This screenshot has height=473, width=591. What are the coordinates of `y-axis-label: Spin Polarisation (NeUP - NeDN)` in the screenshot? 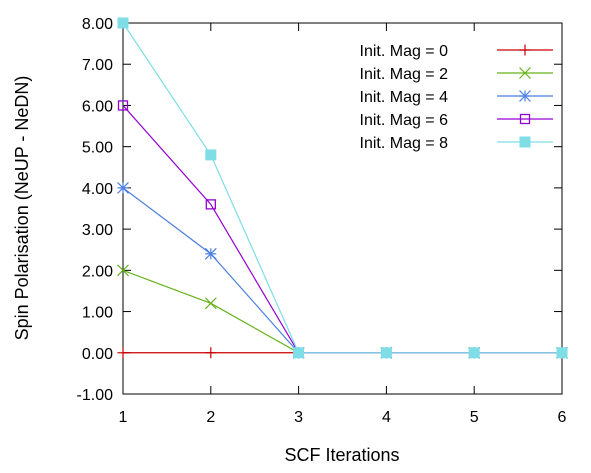 It's located at (22, 208).